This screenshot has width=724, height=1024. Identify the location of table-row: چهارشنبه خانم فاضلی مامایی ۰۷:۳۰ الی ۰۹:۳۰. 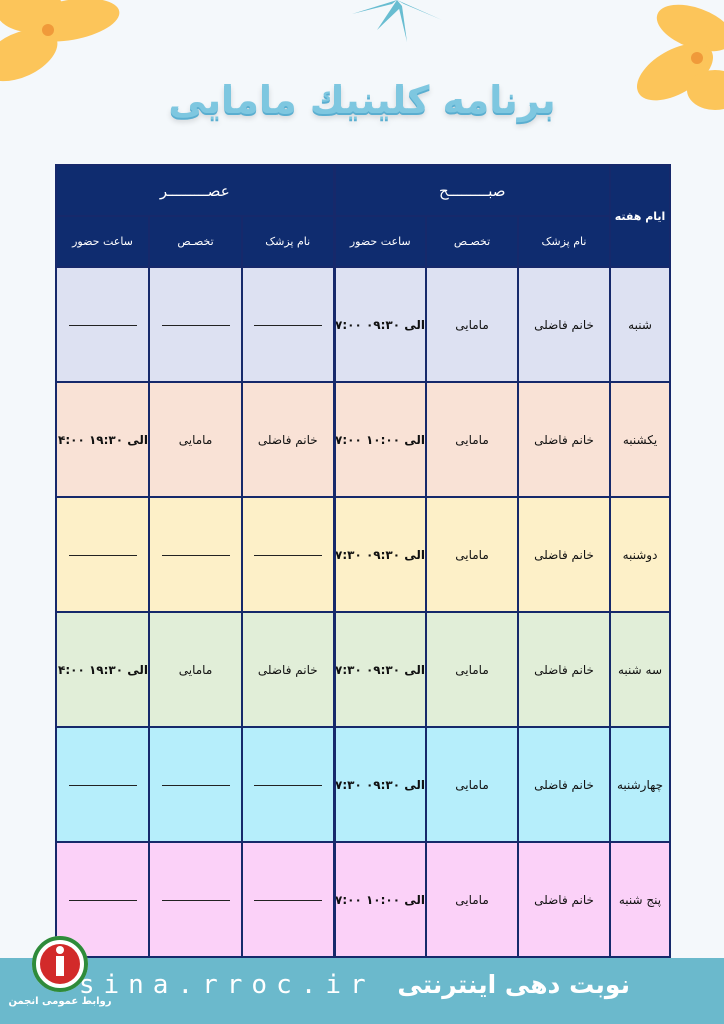
(363, 784).